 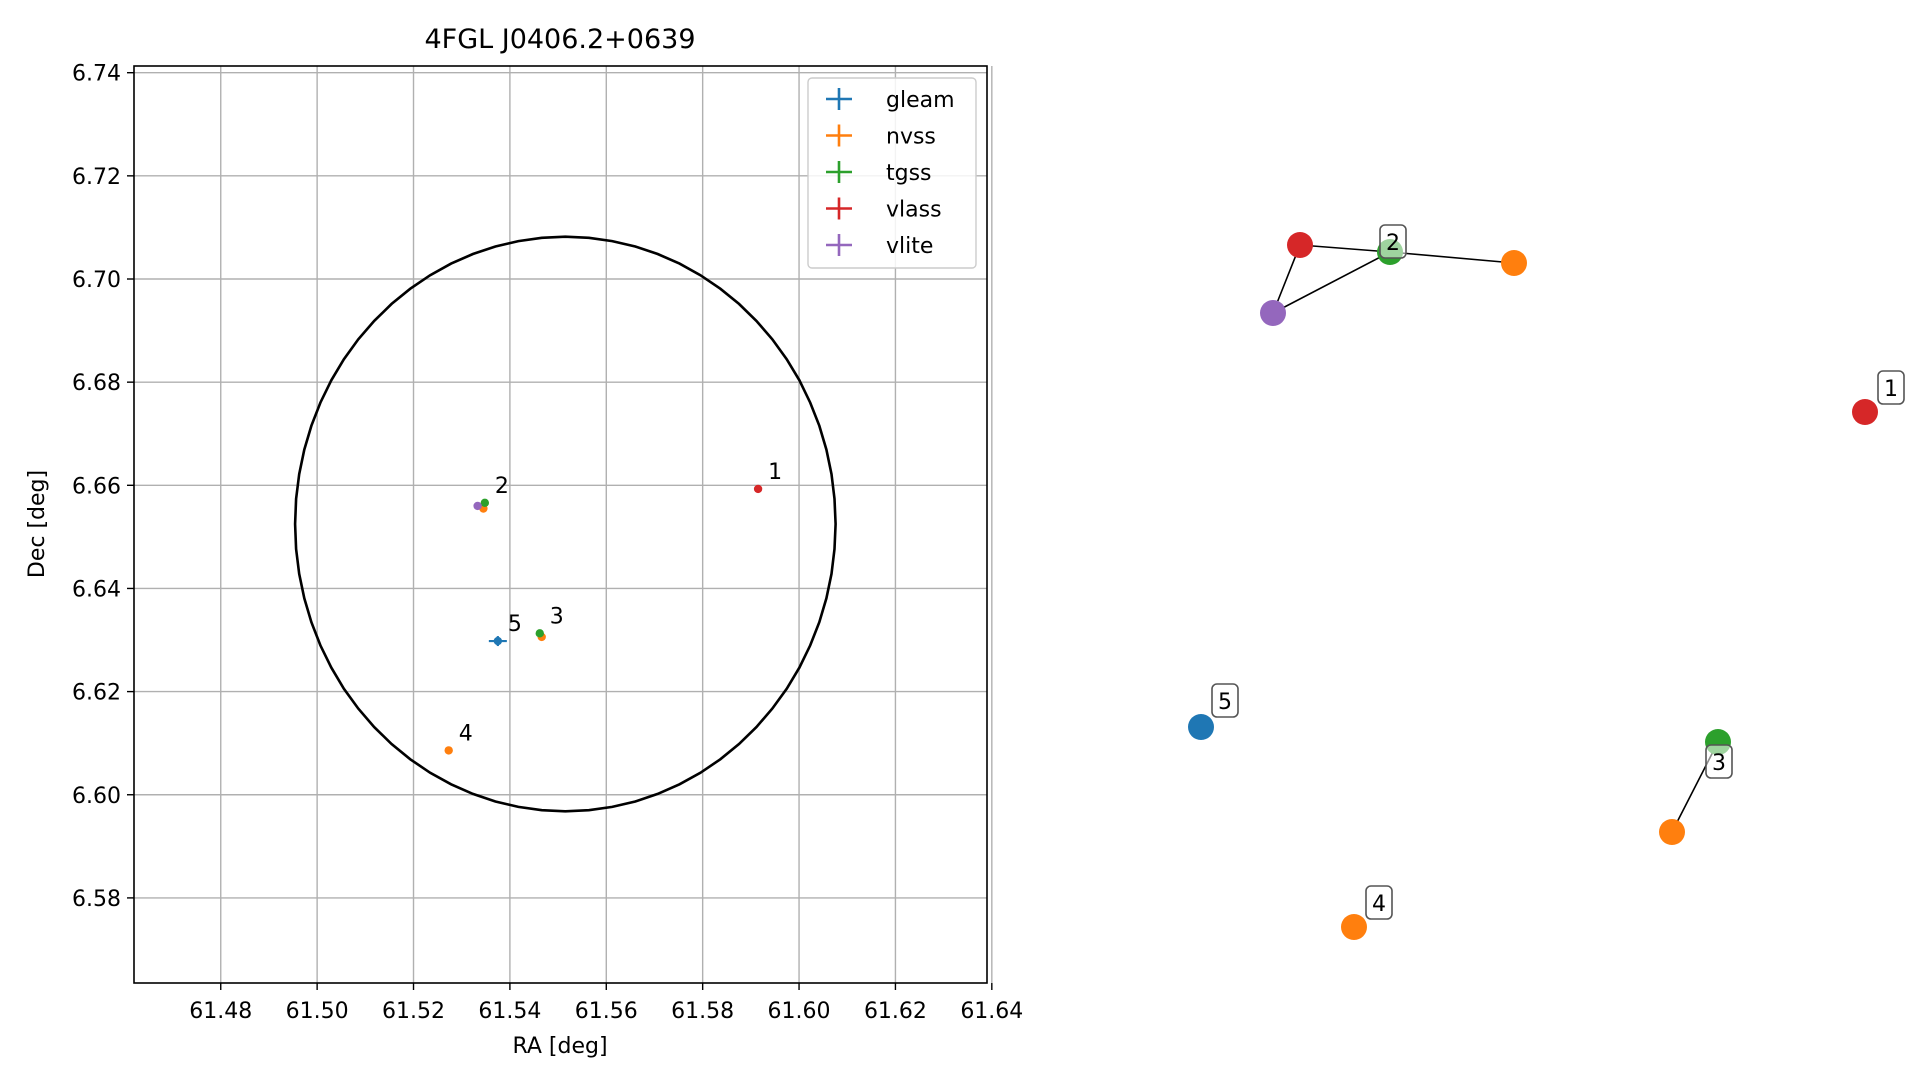 What do you see at coordinates (775, 472) in the screenshot?
I see `annotation-label: 1` at bounding box center [775, 472].